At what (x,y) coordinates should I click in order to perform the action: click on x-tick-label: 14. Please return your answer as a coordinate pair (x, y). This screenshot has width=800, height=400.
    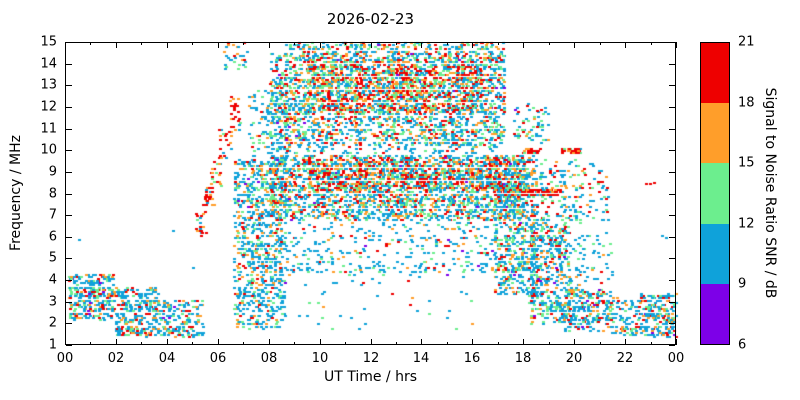
    Looking at the image, I should click on (421, 358).